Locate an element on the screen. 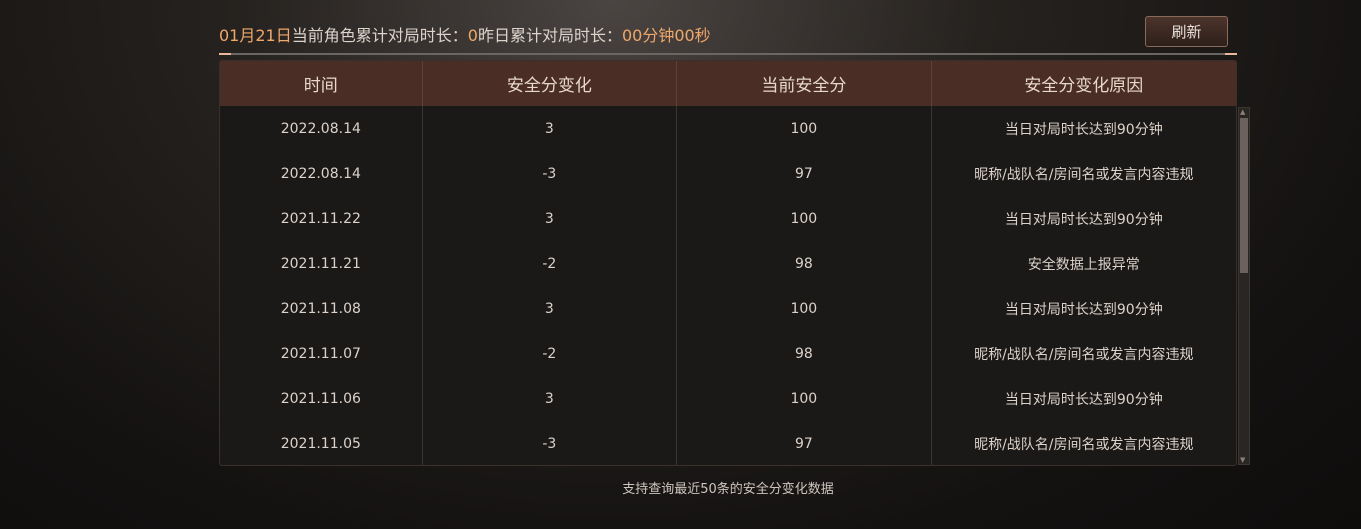 The width and height of the screenshot is (1361, 529). date-cell: 2021.11.05 is located at coordinates (321, 443).